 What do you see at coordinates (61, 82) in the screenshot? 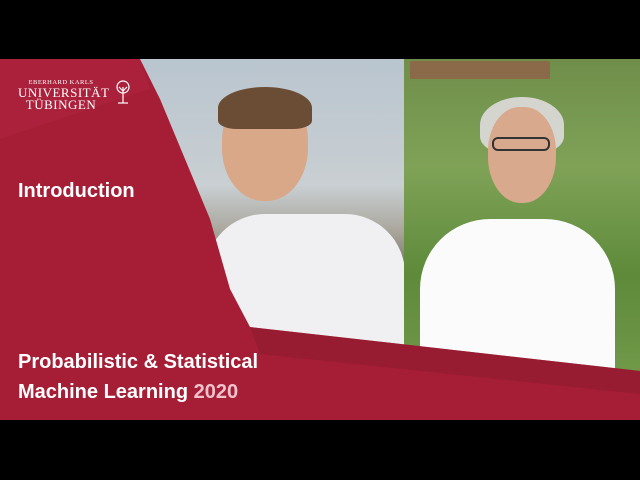
I see `logo-line1: EBERHARD KARLS` at bounding box center [61, 82].